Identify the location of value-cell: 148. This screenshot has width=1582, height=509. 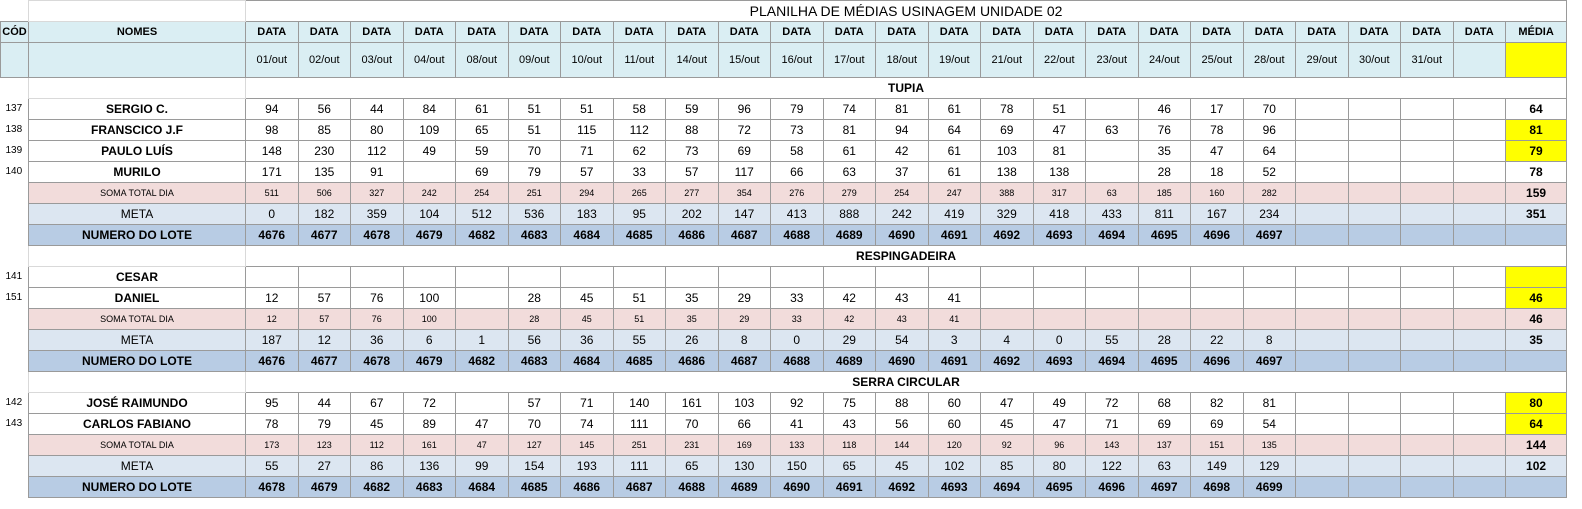
(272, 151).